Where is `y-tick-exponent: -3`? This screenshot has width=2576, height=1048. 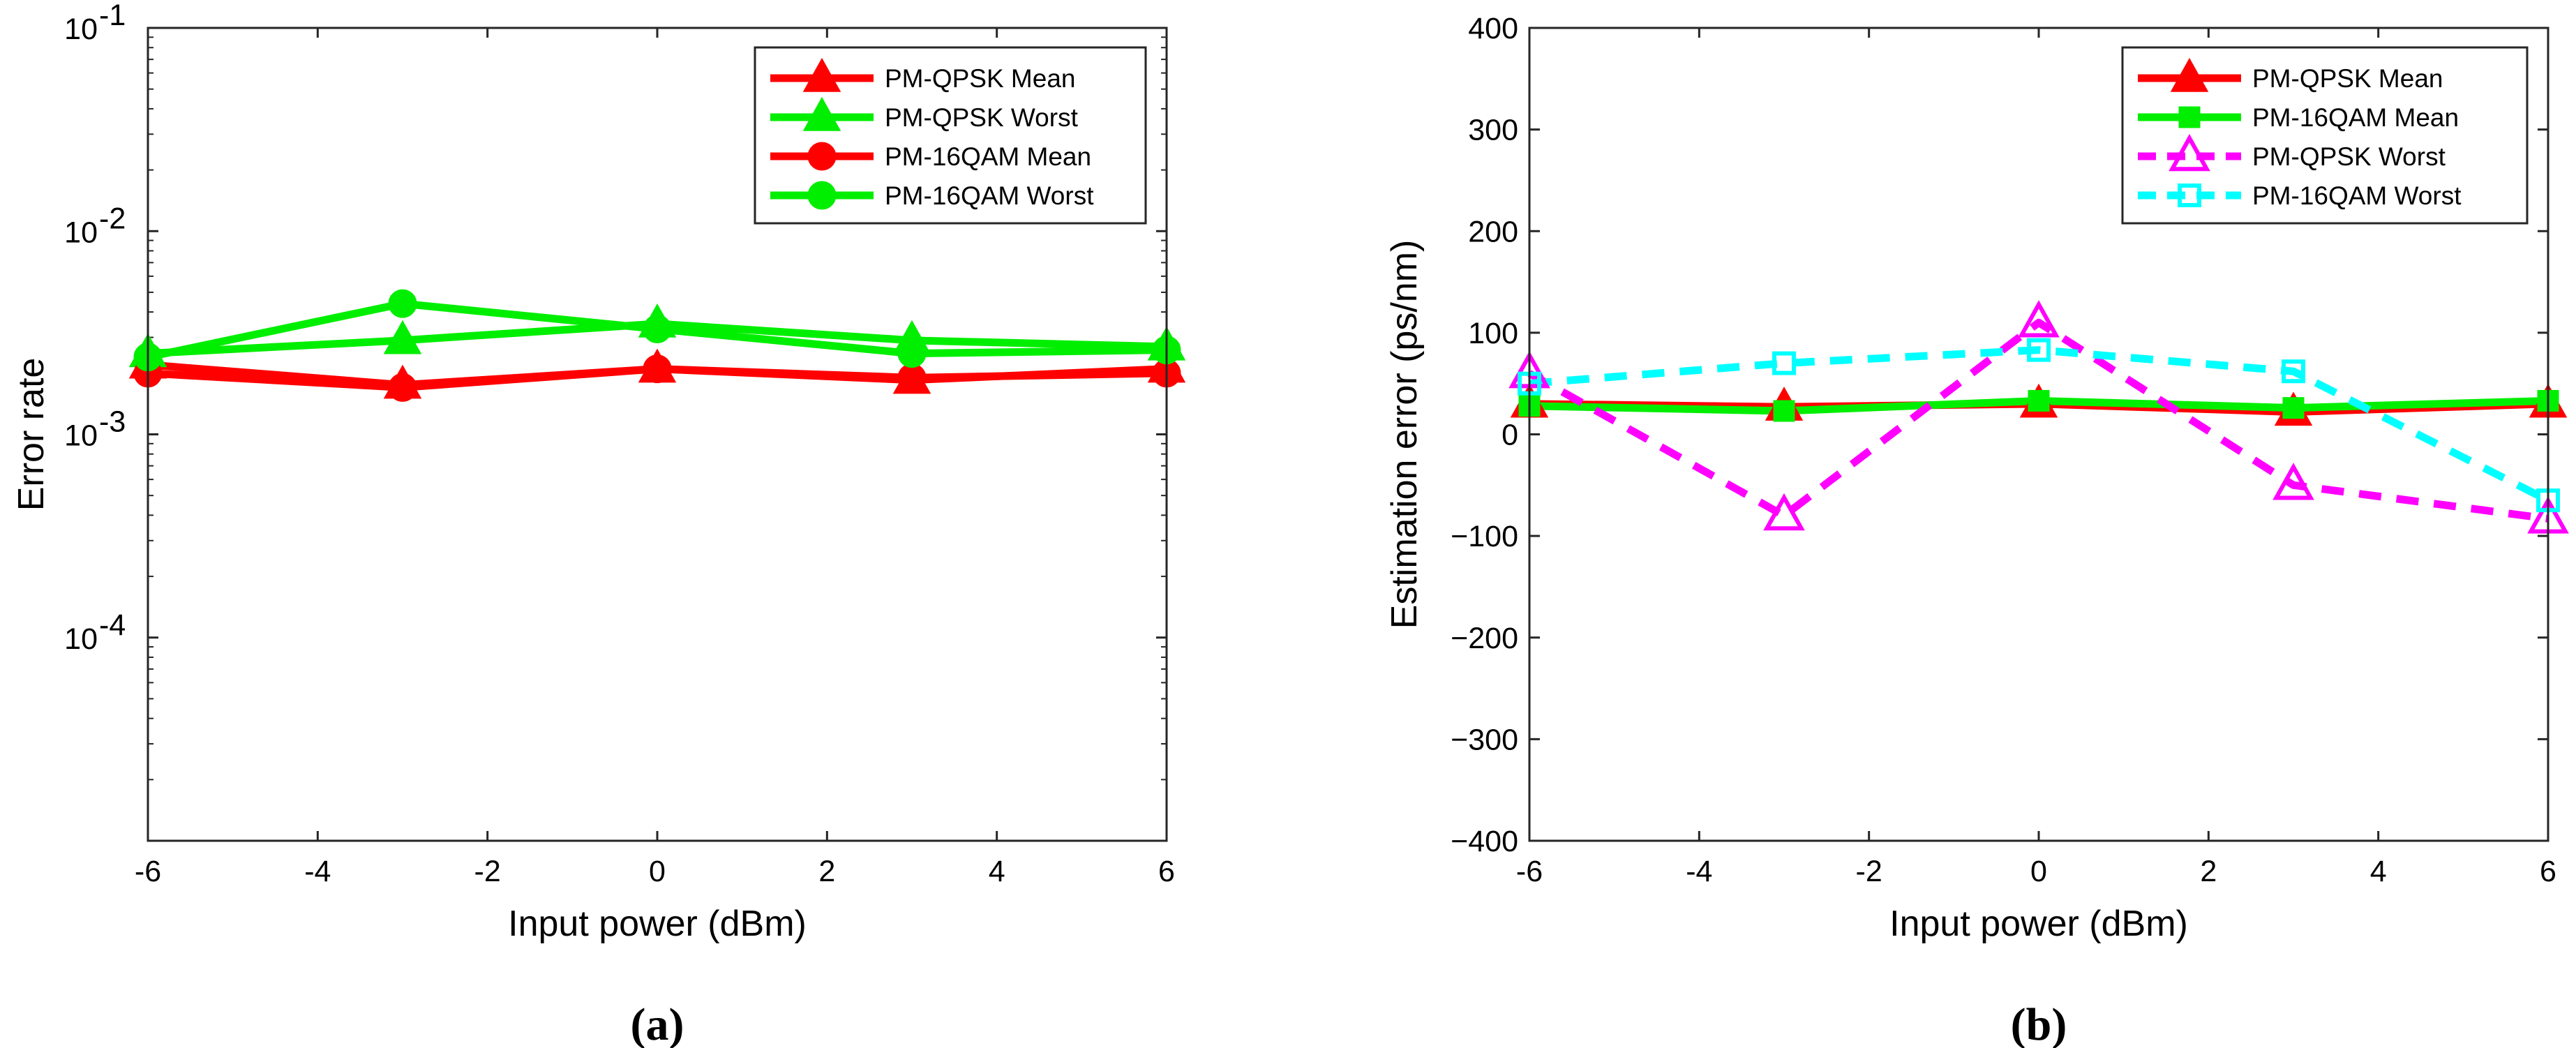
y-tick-exponent: -3 is located at coordinates (112, 422).